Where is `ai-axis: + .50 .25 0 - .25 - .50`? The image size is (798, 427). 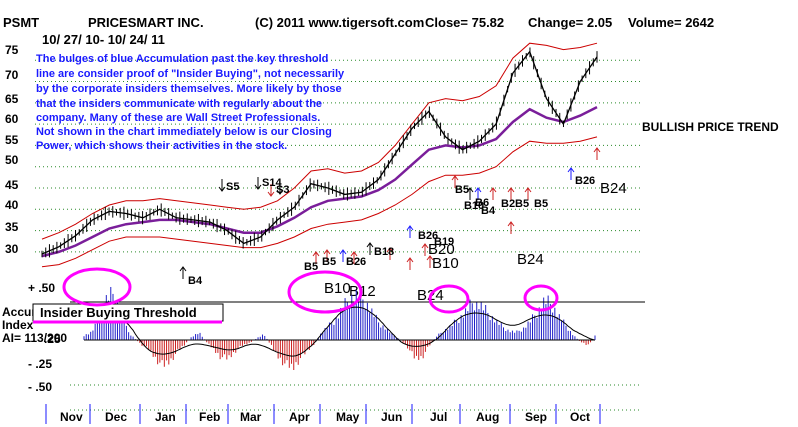
ai-axis: + .50 .25 0 - .25 - .50 is located at coordinates (44, 337).